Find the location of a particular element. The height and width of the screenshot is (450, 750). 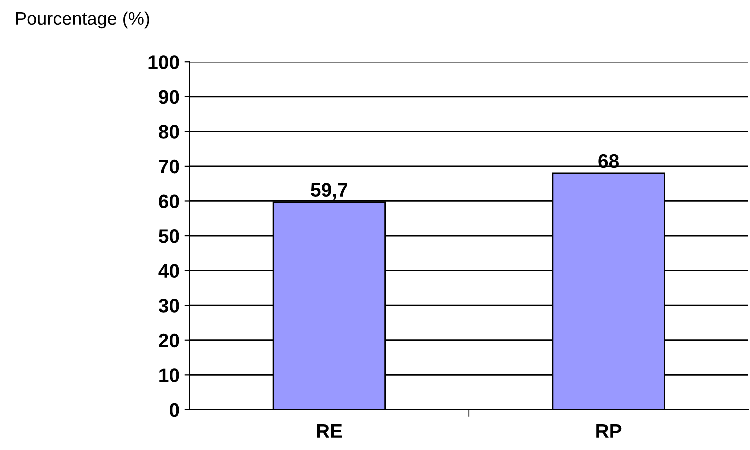

y-tick-label: 10 is located at coordinates (170, 375).